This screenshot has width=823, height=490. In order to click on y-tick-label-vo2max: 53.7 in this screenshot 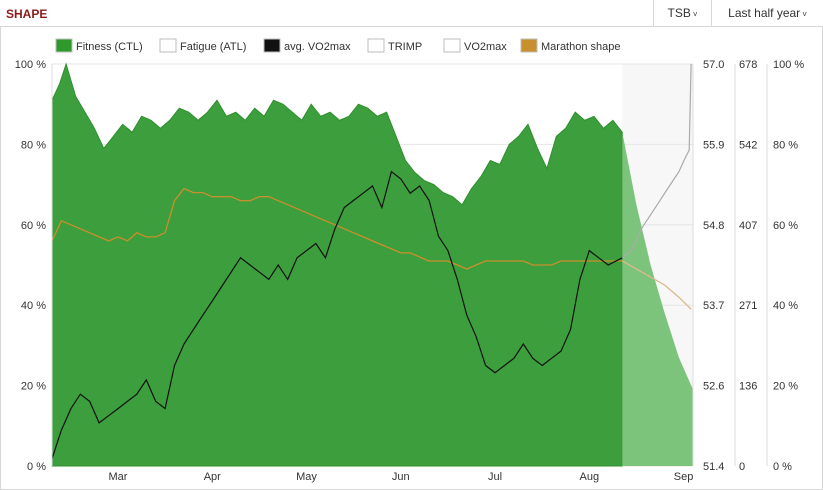, I will do `click(713, 306)`.